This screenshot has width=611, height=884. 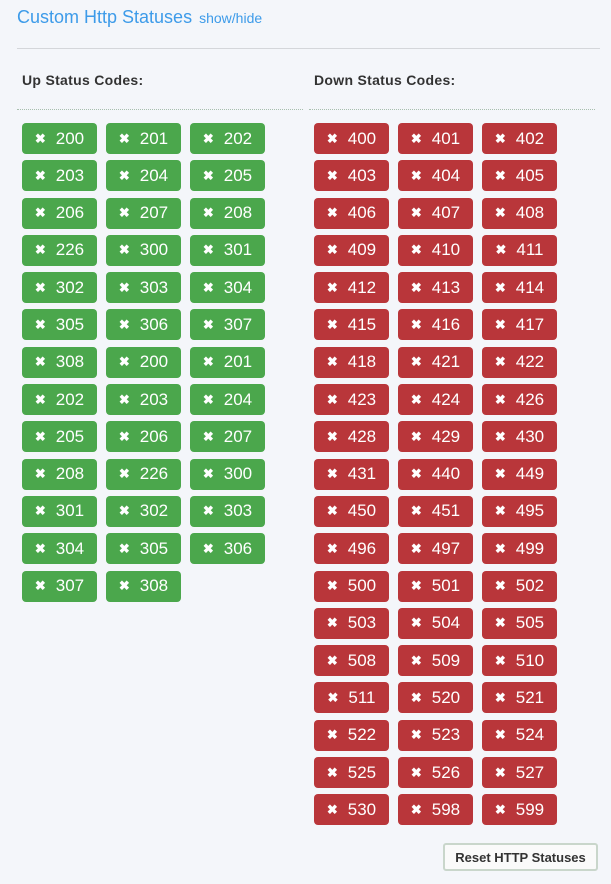 I want to click on down-status-badge: ✖ 410, so click(x=435, y=250).